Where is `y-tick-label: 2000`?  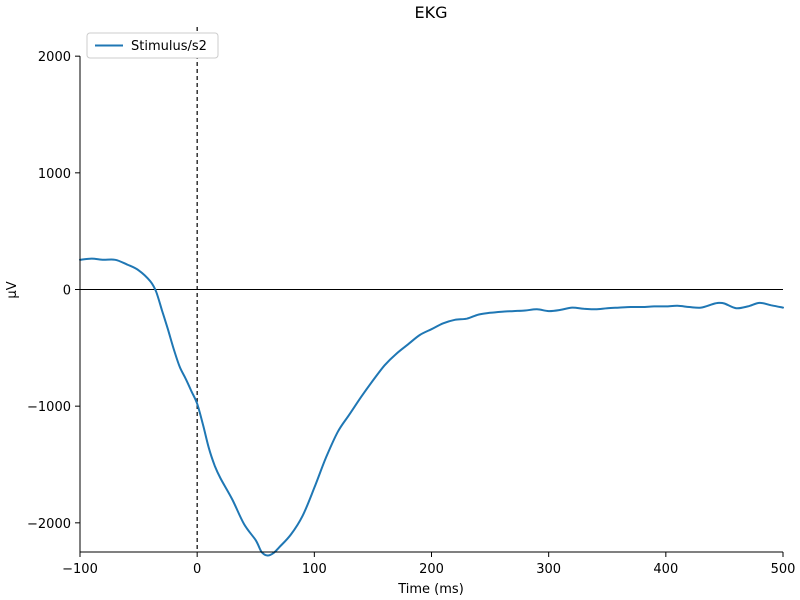
y-tick-label: 2000 is located at coordinates (54, 57).